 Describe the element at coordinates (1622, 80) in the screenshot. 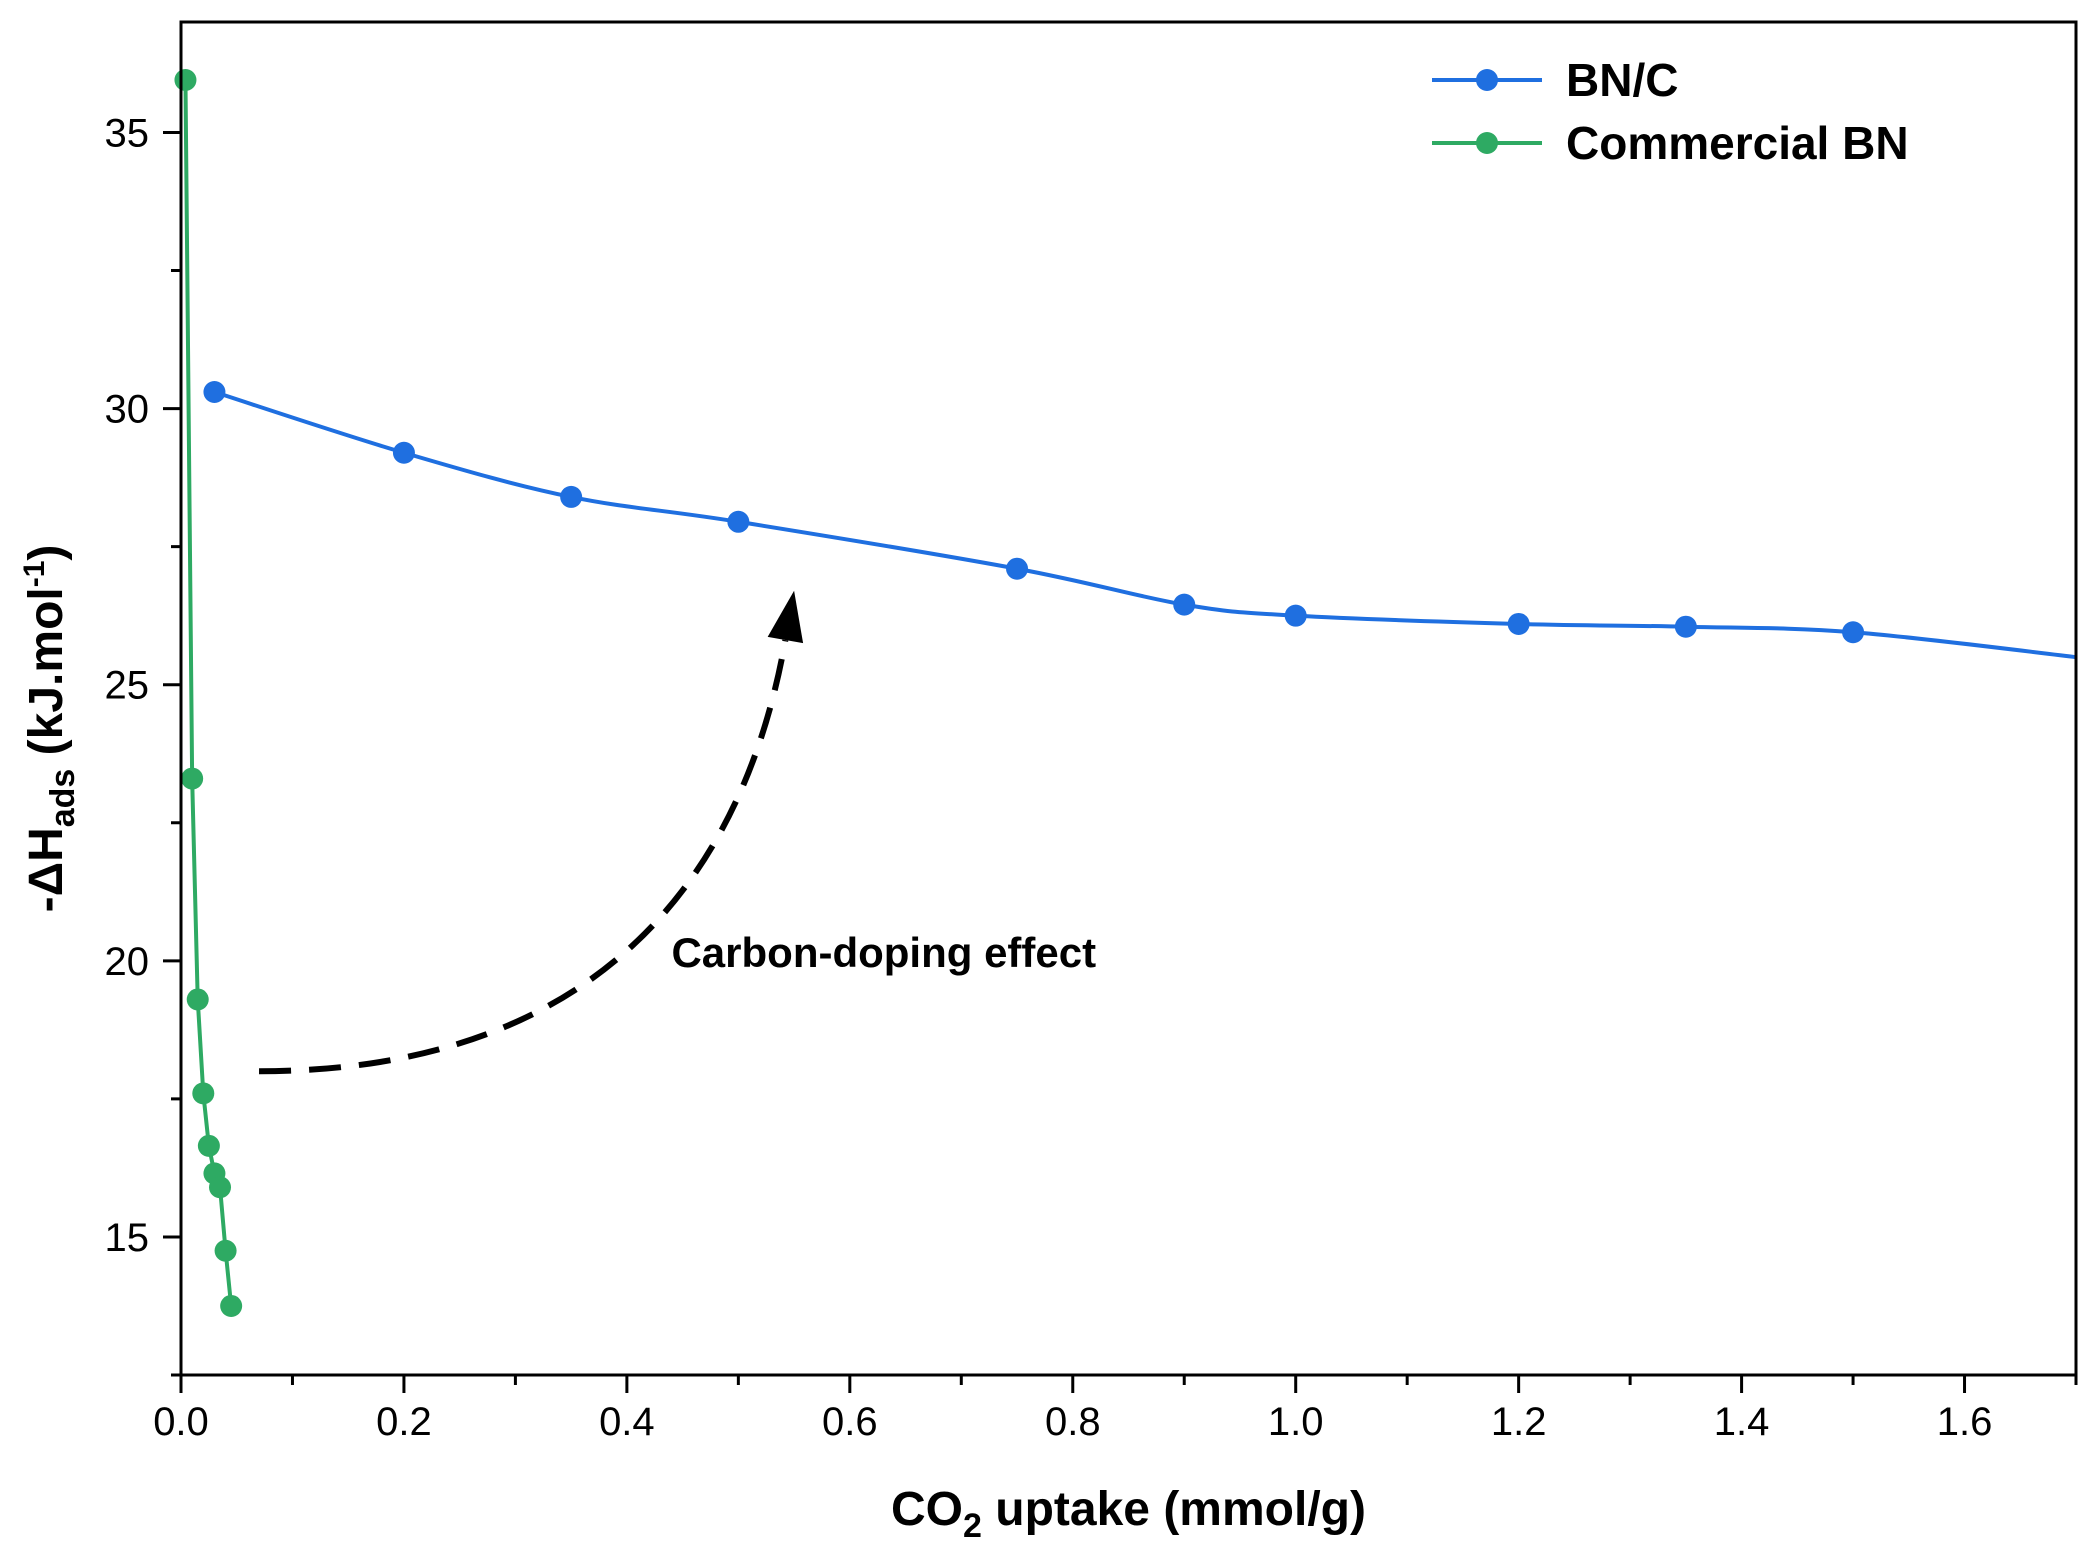

I see `legend-label-bn-c: BN/C` at that location.